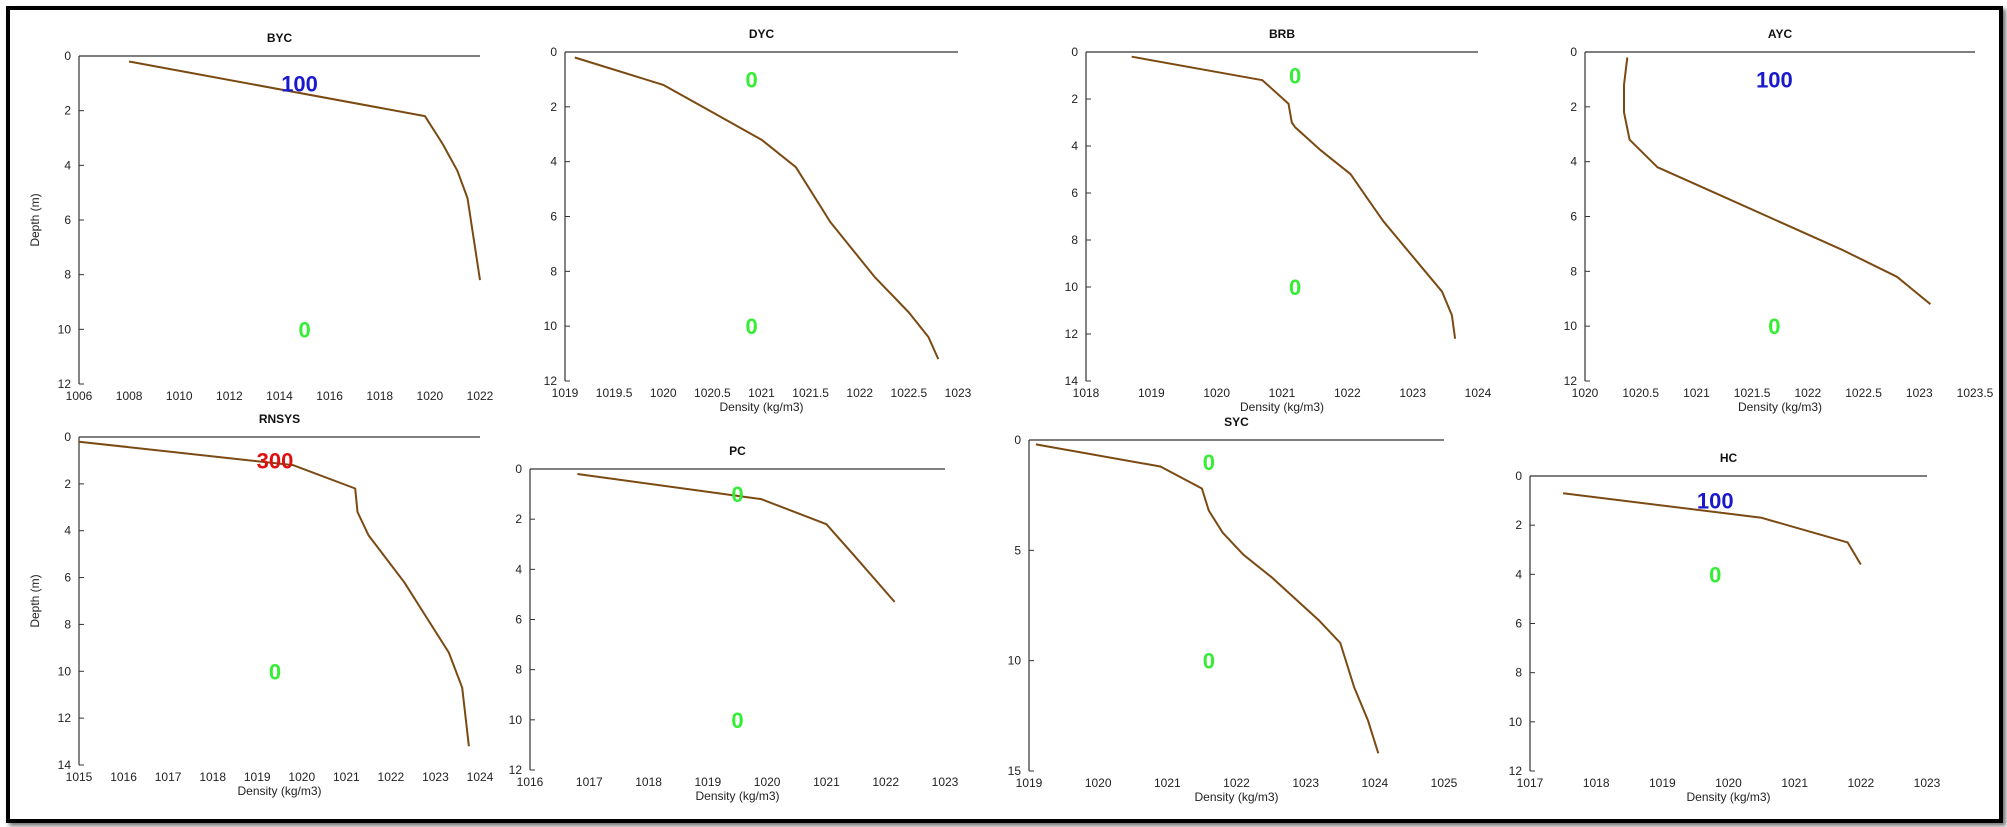 The image size is (2007, 827). What do you see at coordinates (179, 396) in the screenshot?
I see `x-tick-label: 1010` at bounding box center [179, 396].